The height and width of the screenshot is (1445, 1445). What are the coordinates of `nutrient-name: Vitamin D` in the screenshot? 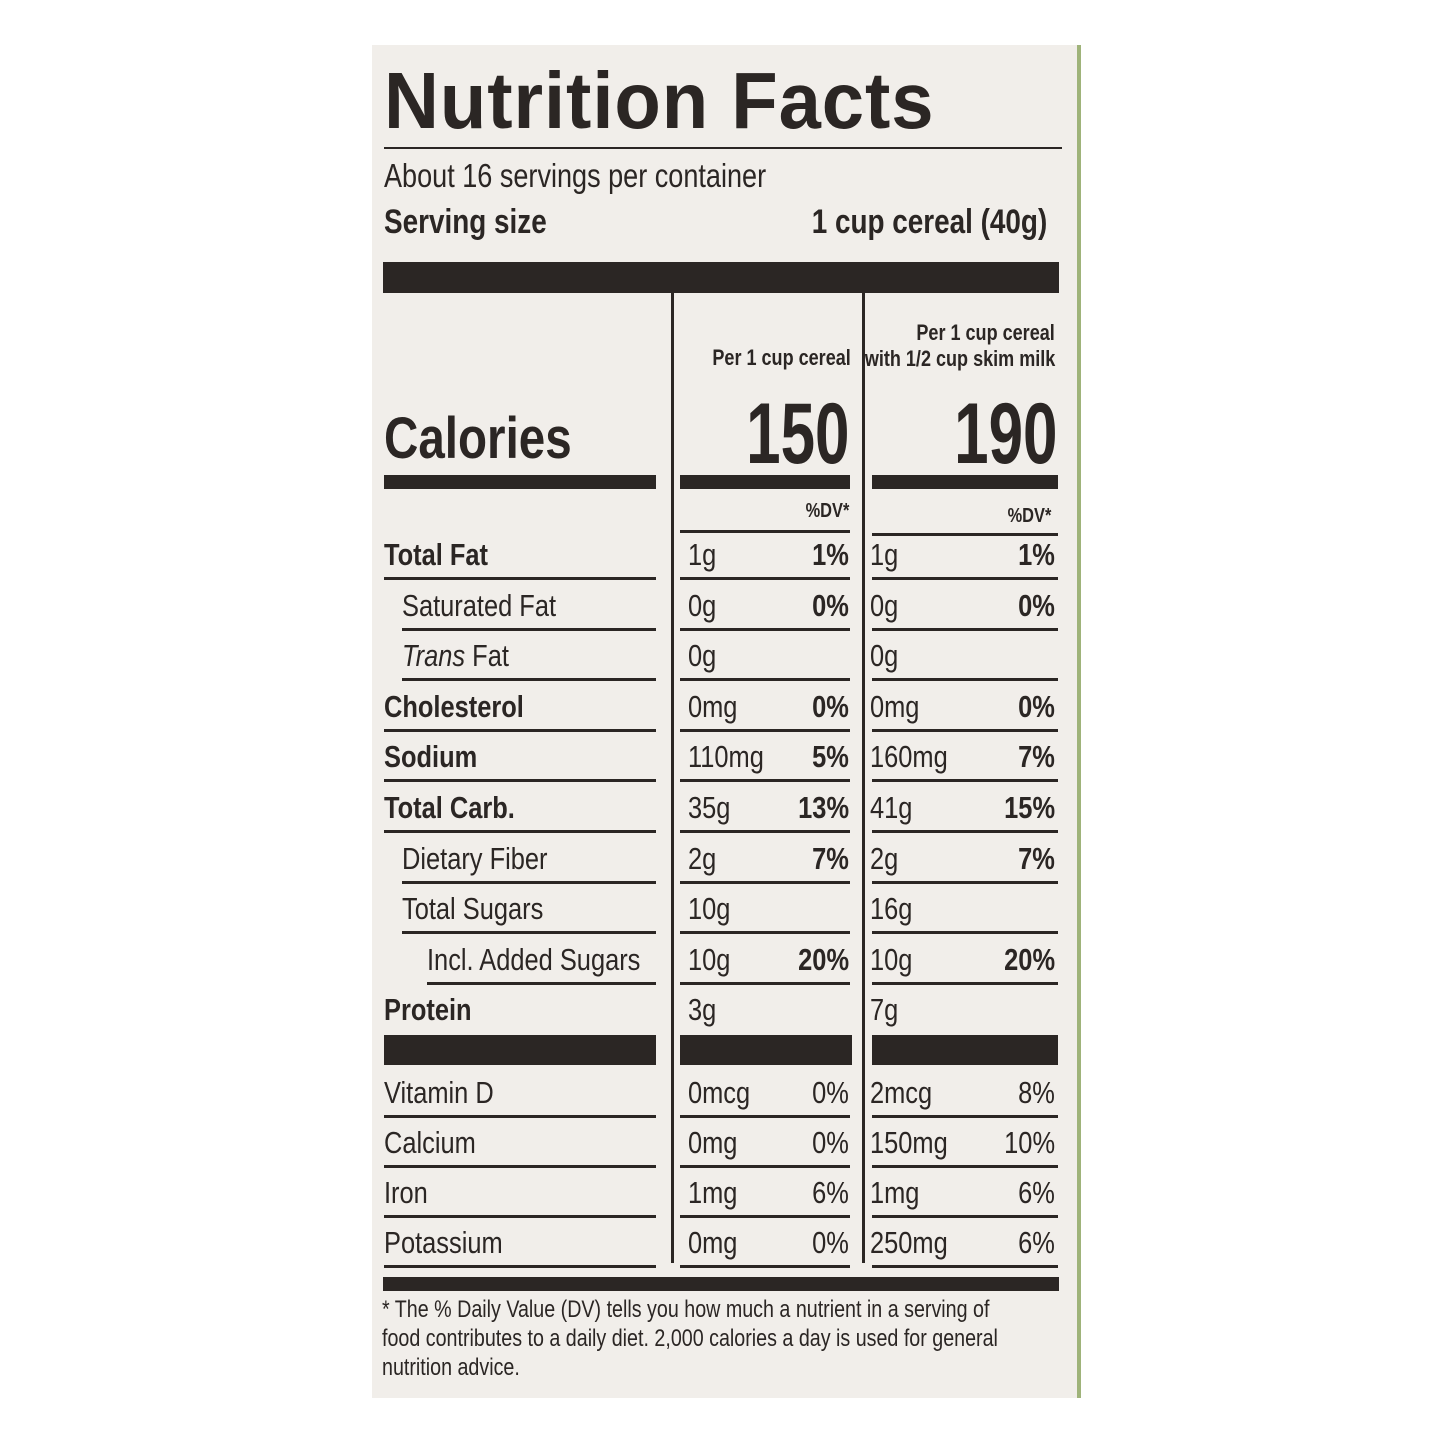 It's located at (439, 1092).